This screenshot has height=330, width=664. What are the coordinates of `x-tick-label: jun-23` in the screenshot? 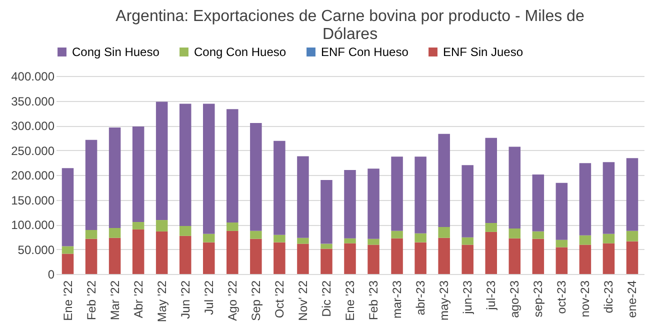 It's located at (467, 297).